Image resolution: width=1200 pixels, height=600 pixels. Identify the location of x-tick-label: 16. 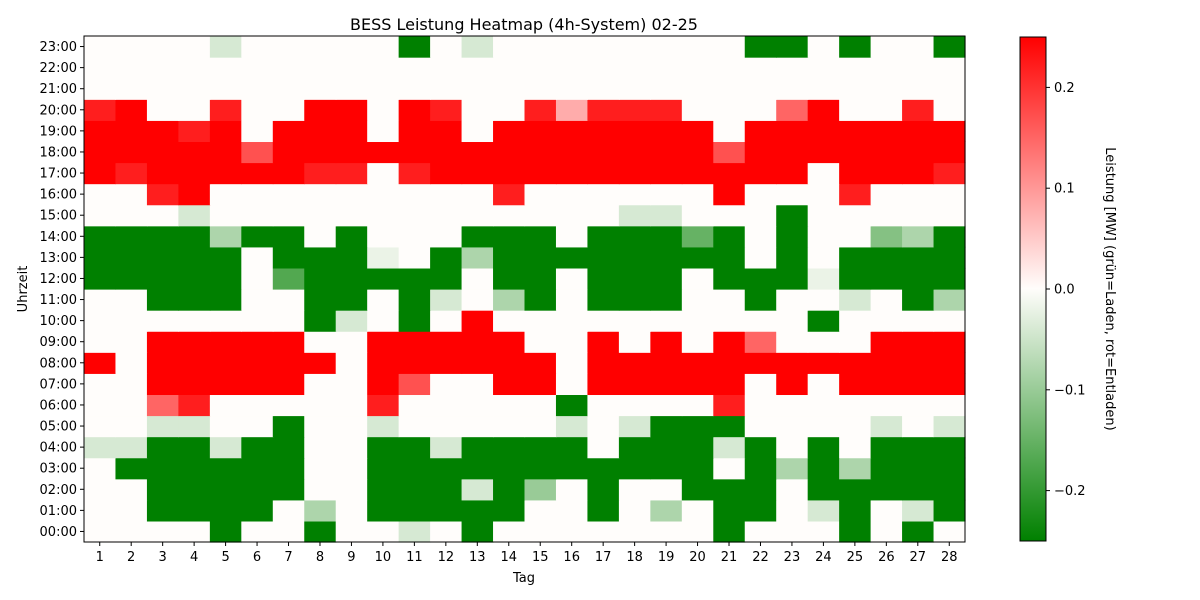
(571, 557).